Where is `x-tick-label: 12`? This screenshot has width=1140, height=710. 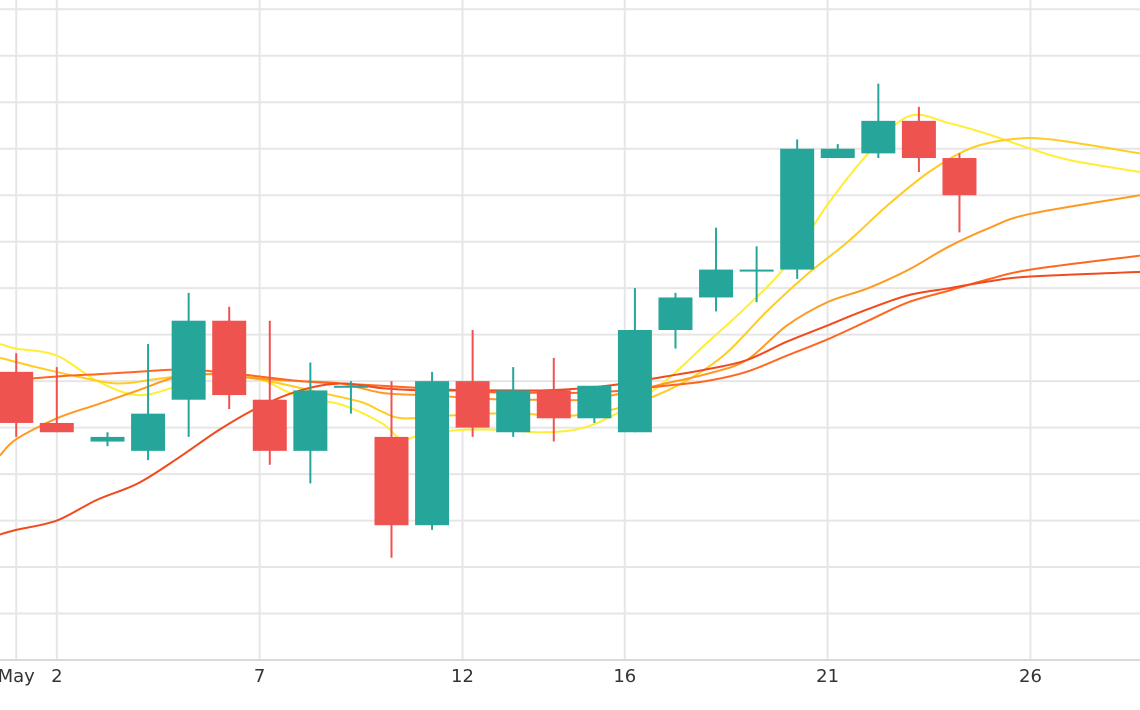 x-tick-label: 12 is located at coordinates (462, 676).